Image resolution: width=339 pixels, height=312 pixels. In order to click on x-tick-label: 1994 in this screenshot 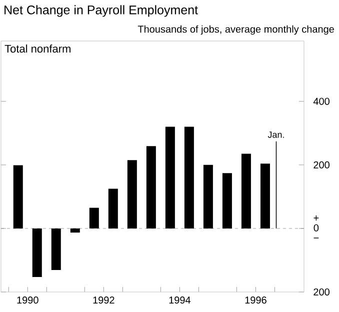, I will do `click(180, 300)`.